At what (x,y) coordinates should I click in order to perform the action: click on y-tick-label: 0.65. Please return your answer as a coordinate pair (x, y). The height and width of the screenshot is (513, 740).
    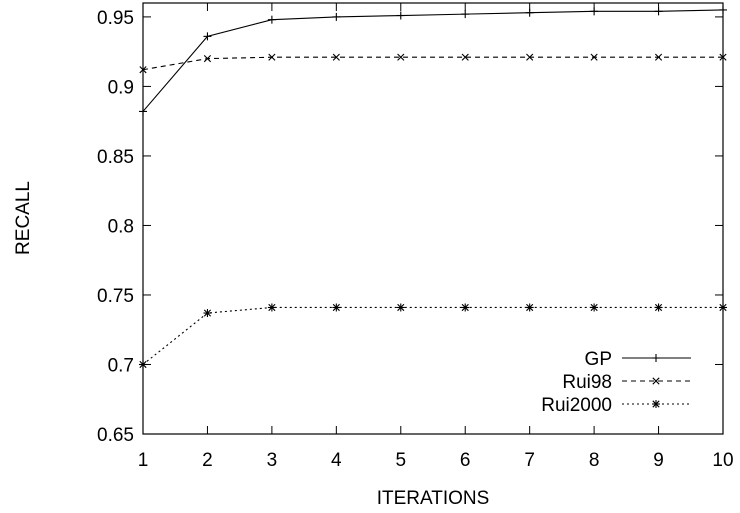
    Looking at the image, I should click on (115, 435).